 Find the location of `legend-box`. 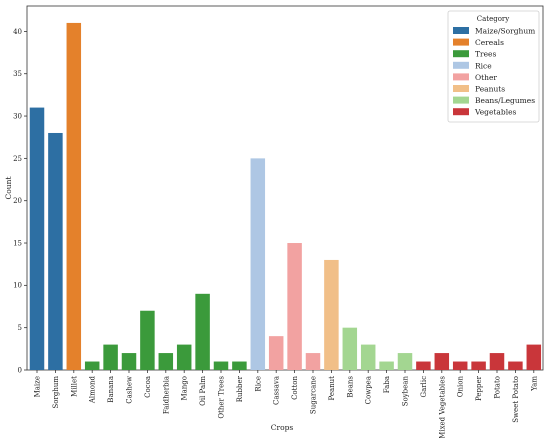

legend-box is located at coordinates (493, 66).